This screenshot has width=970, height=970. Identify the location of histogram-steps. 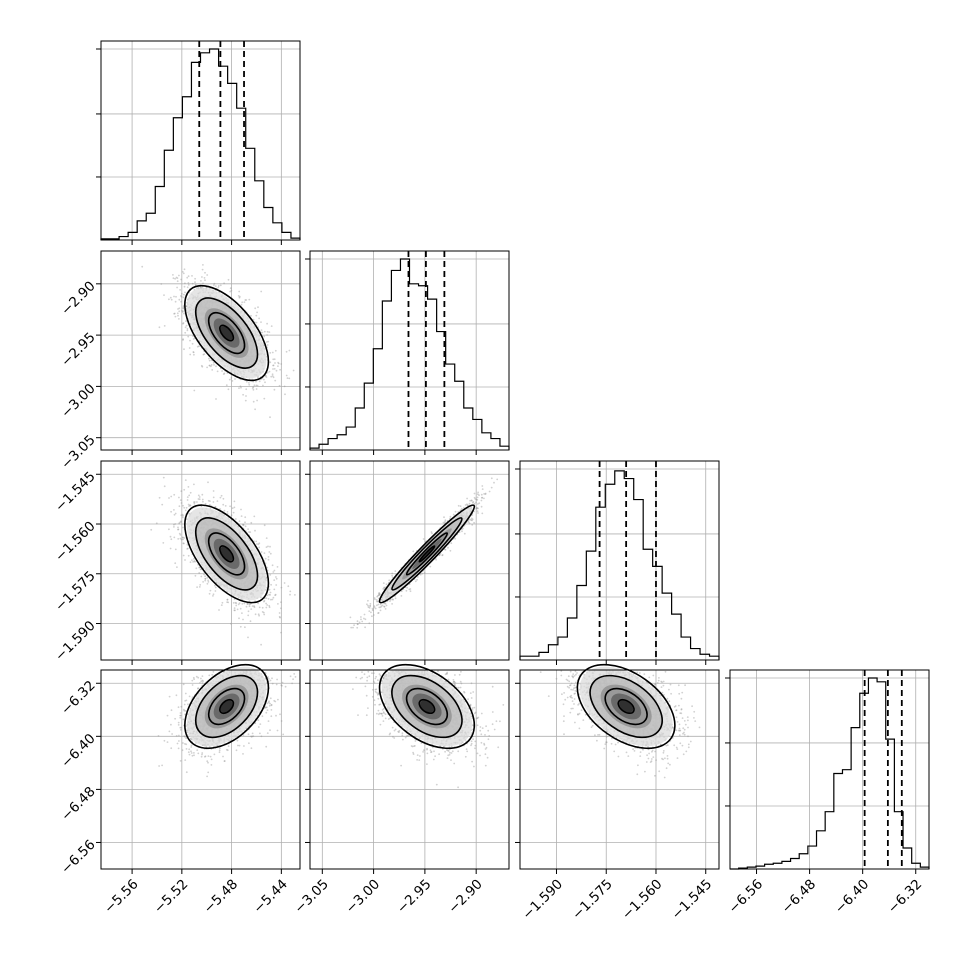
(409, 354).